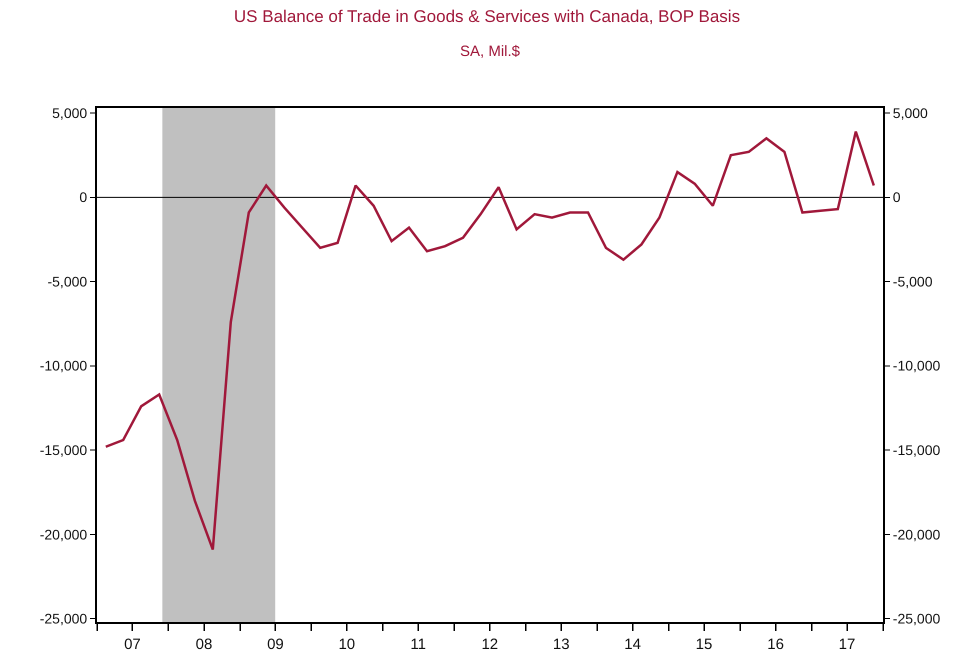 Image resolution: width=974 pixels, height=663 pixels. Describe the element at coordinates (912, 281) in the screenshot. I see `y2-tick-label: -5,000` at that location.